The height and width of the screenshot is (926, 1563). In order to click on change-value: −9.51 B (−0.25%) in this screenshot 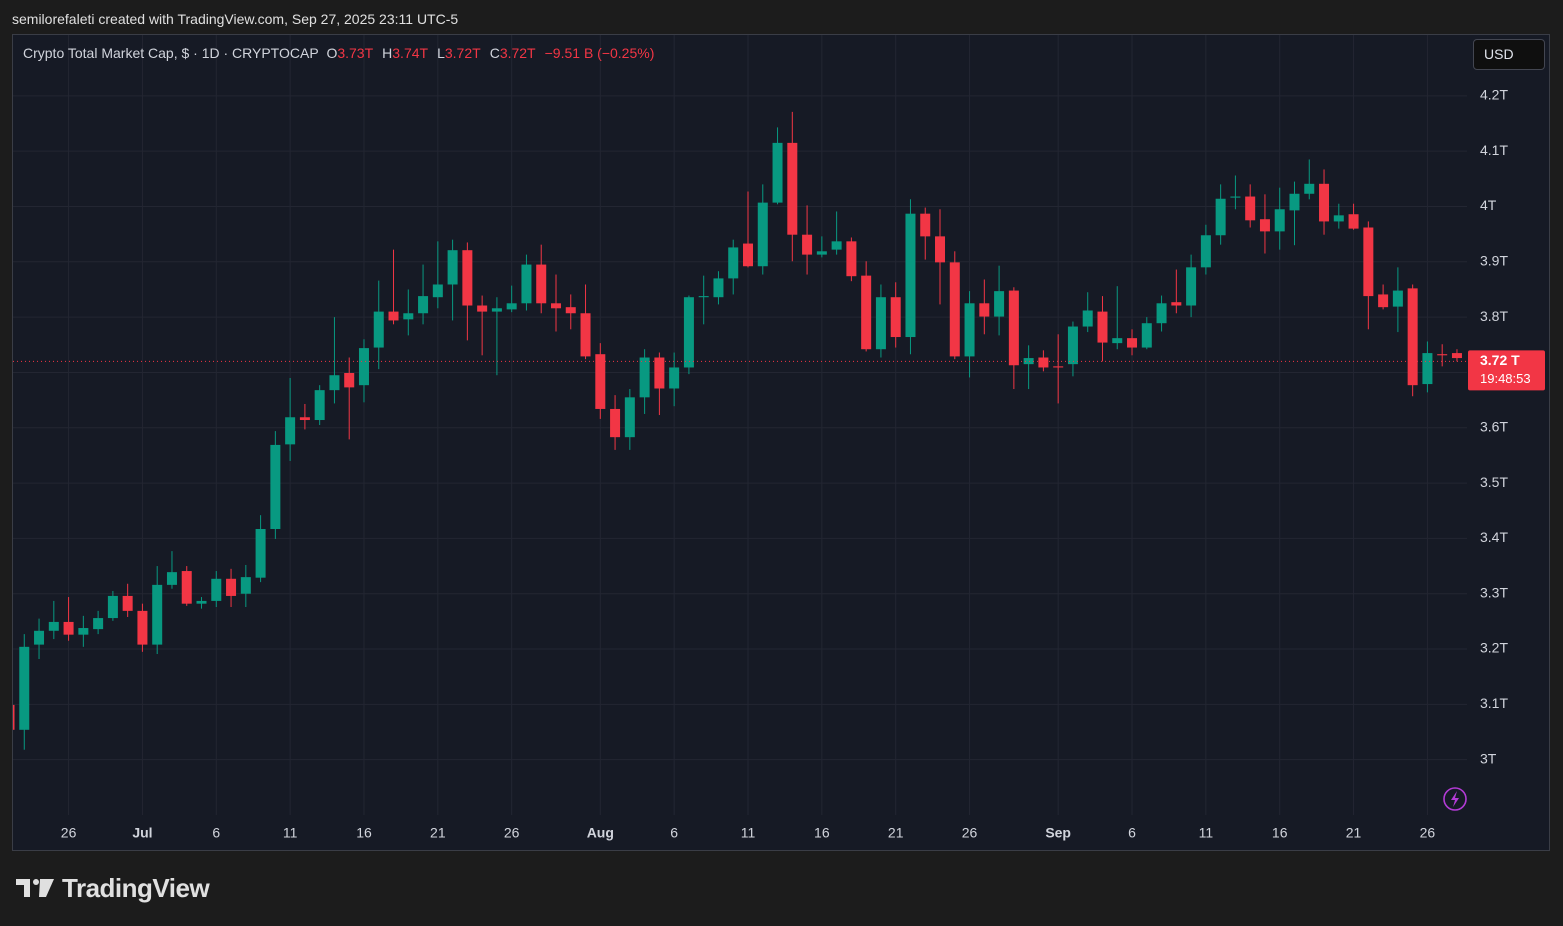, I will do `click(599, 53)`.